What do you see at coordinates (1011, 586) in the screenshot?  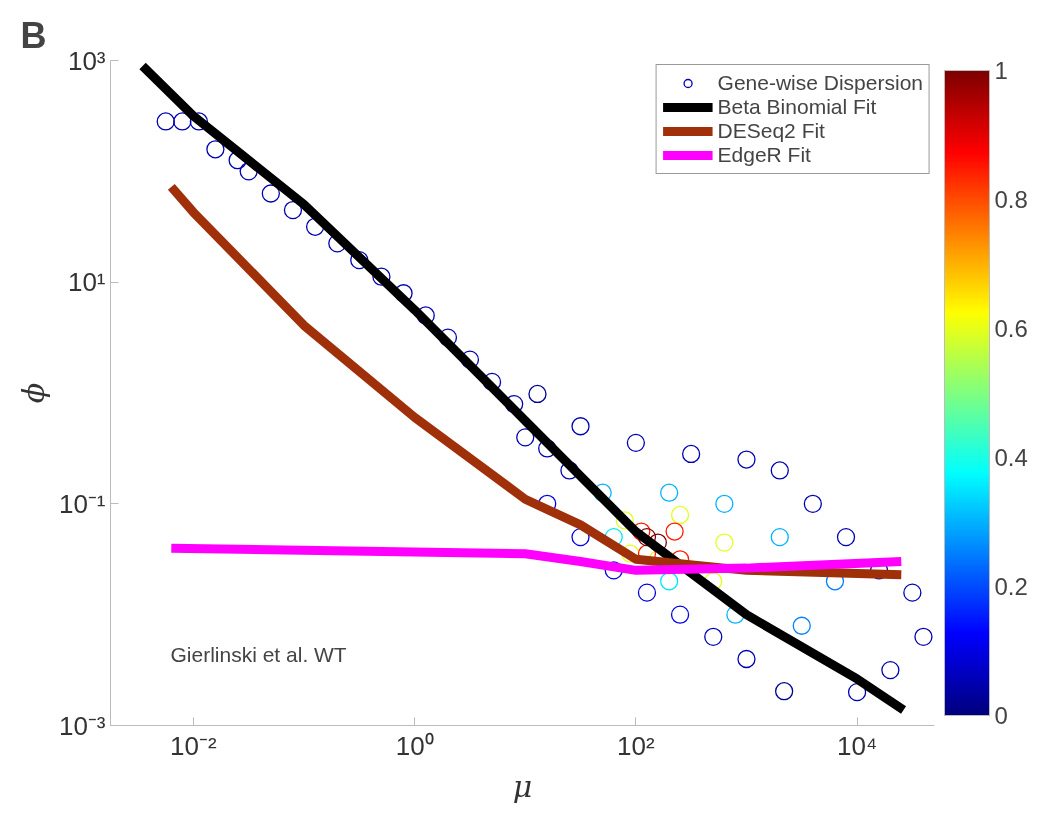 I see `color-bar-label: 0.2` at bounding box center [1011, 586].